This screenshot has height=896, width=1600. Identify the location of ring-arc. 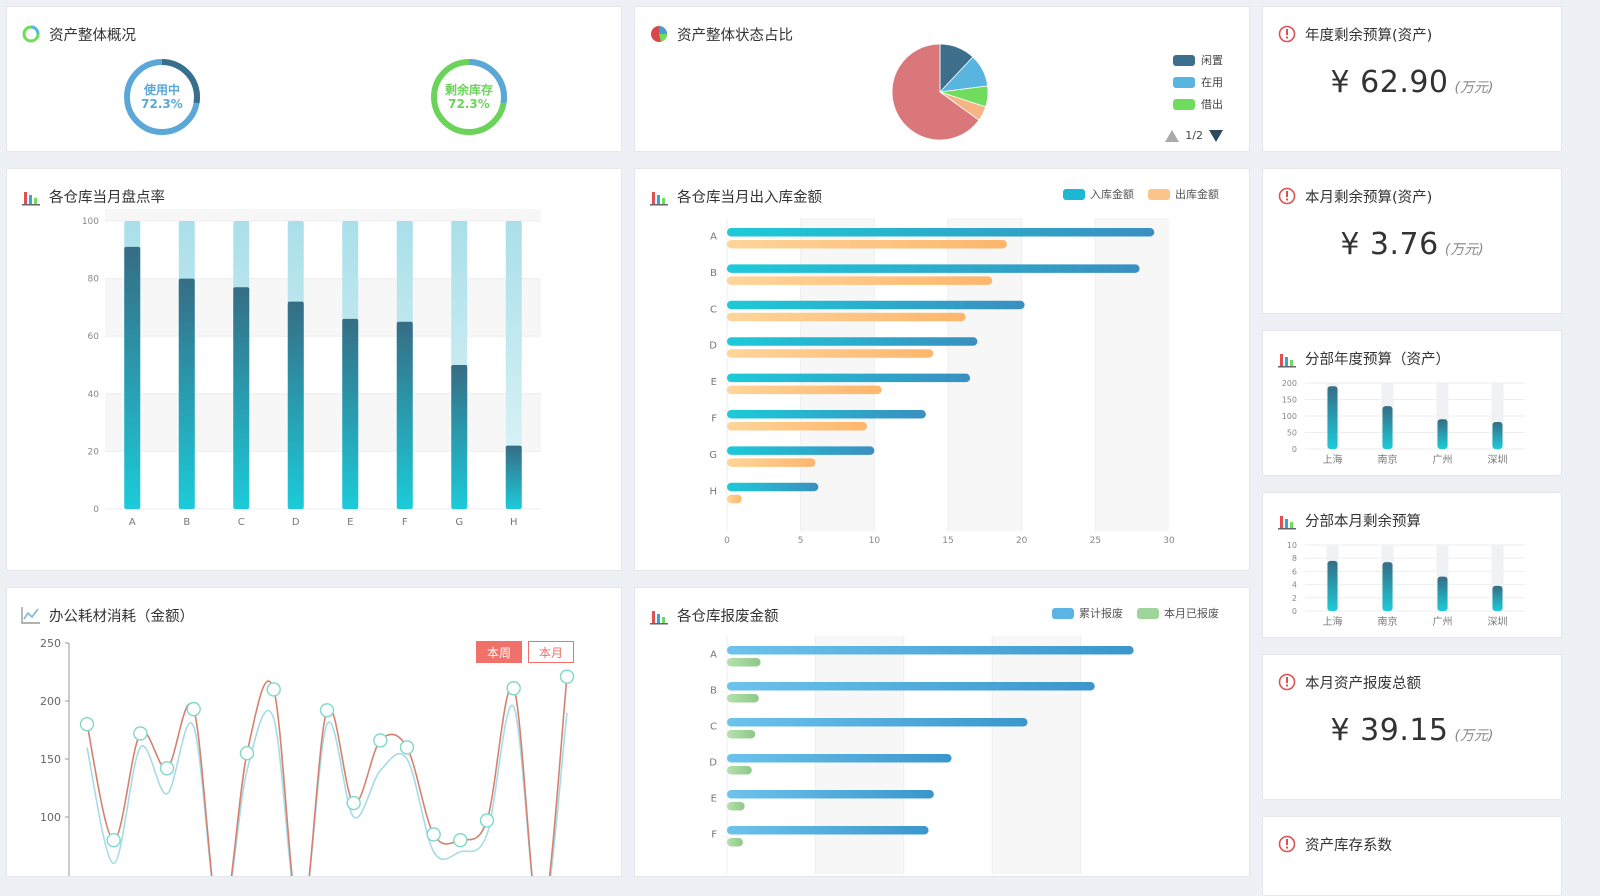
(487, 81).